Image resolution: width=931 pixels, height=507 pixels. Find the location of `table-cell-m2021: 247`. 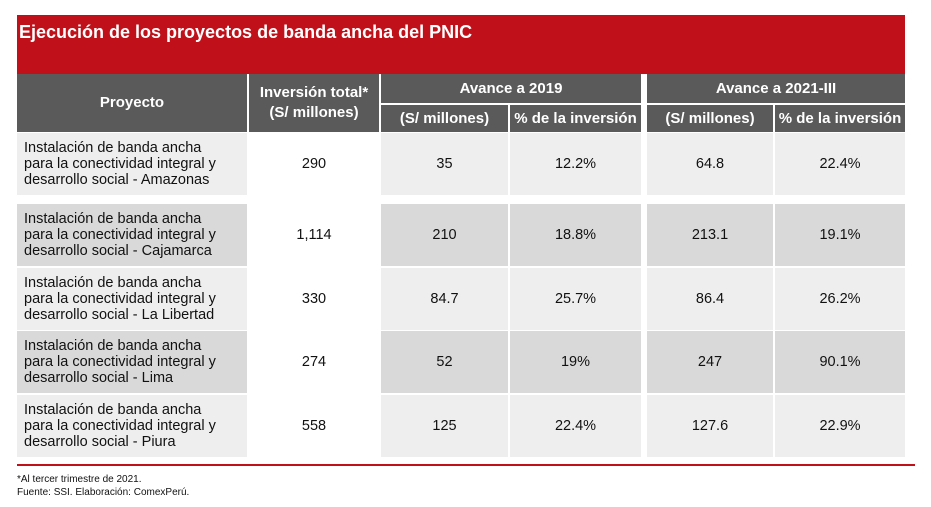

table-cell-m2021: 247 is located at coordinates (710, 362).